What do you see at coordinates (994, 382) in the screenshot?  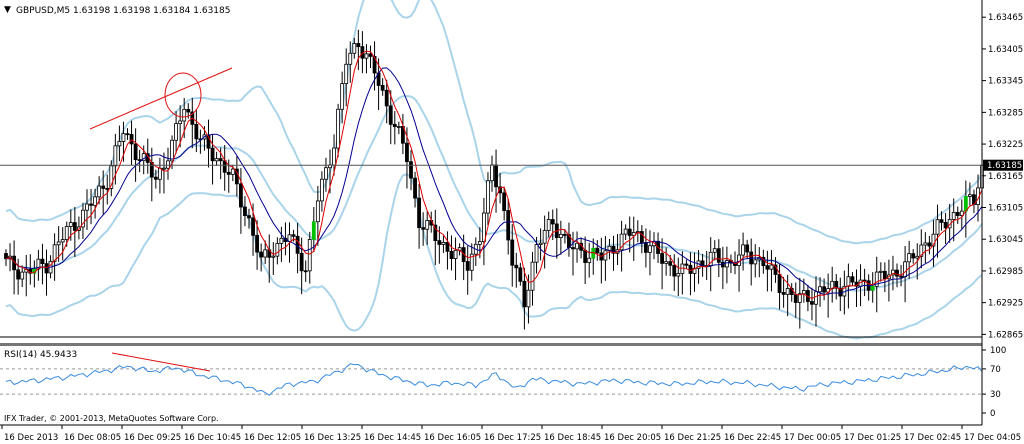 I see `rsi-axis: 100 70 30 0` at bounding box center [994, 382].